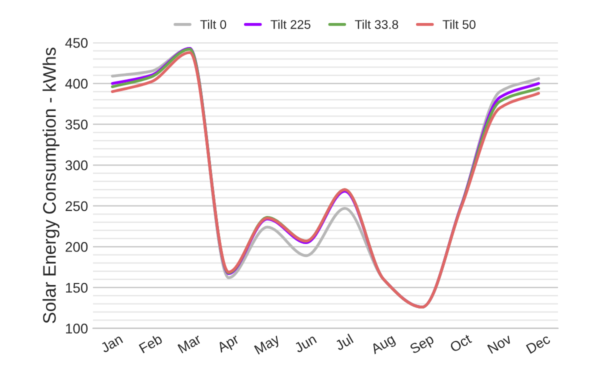 Image resolution: width=600 pixels, height=371 pixels. What do you see at coordinates (383, 345) in the screenshot?
I see `x-tick-label: Aug` at bounding box center [383, 345].